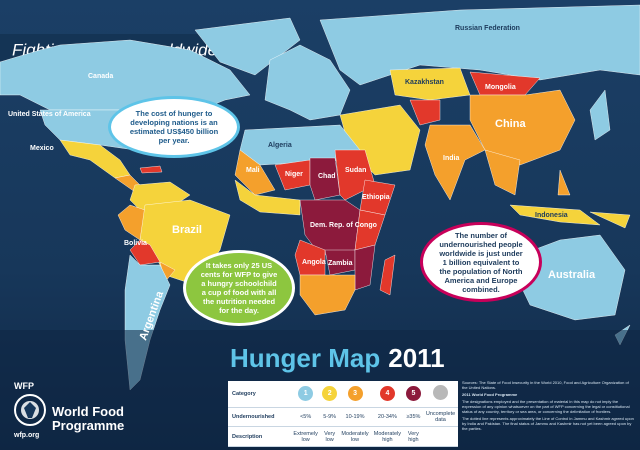 The height and width of the screenshot is (450, 640). Describe the element at coordinates (416, 358) in the screenshot. I see `map-title-year: 2011` at that location.